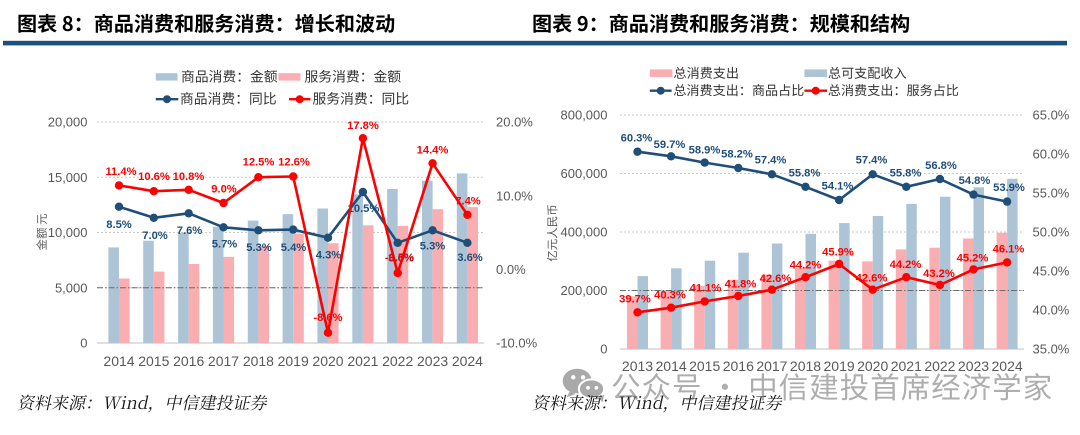 Image resolution: width=1080 pixels, height=435 pixels. Describe the element at coordinates (1051, 193) in the screenshot. I see `svg-text: 55.0%` at that location.